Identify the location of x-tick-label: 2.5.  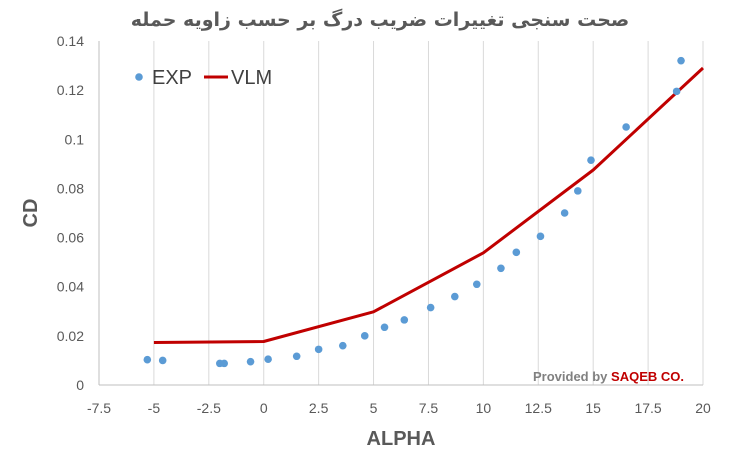
(319, 408).